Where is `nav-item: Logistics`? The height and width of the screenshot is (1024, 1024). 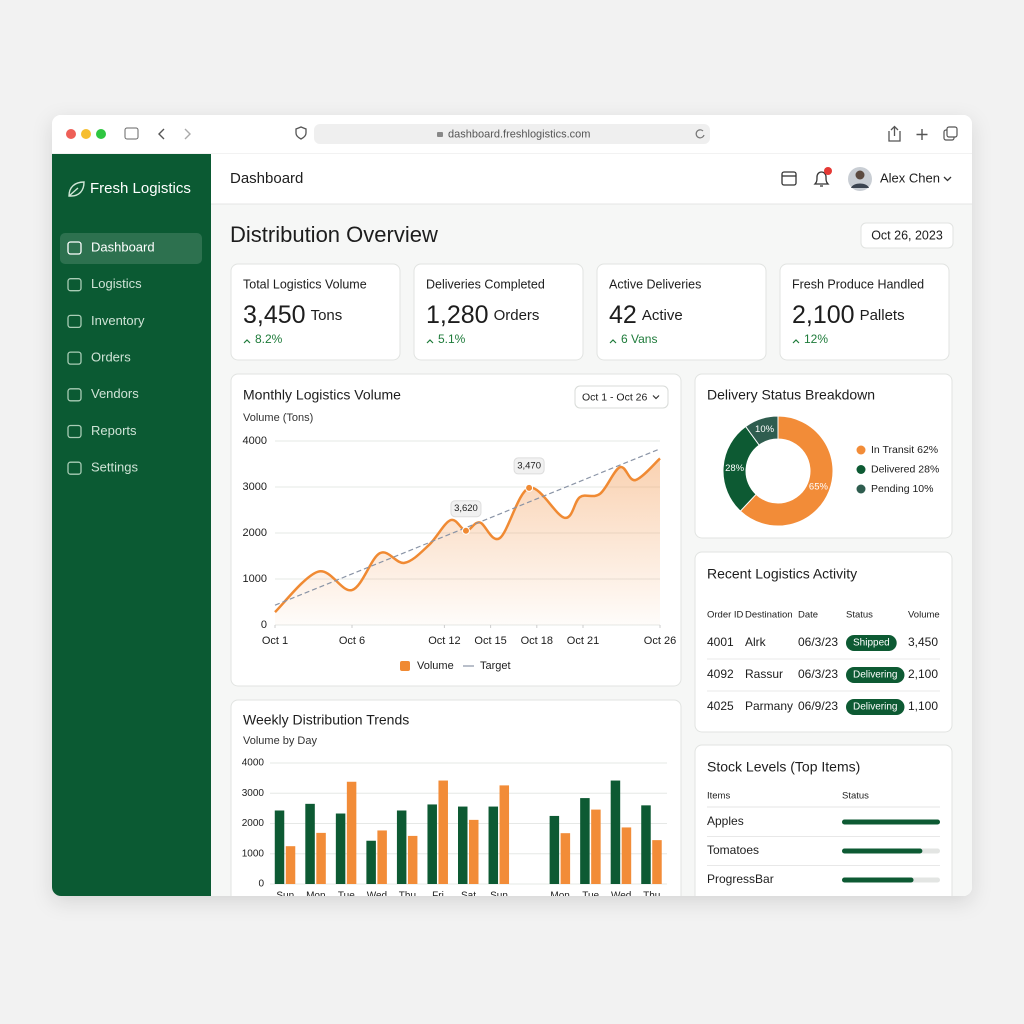
nav-item: Logistics is located at coordinates (116, 283).